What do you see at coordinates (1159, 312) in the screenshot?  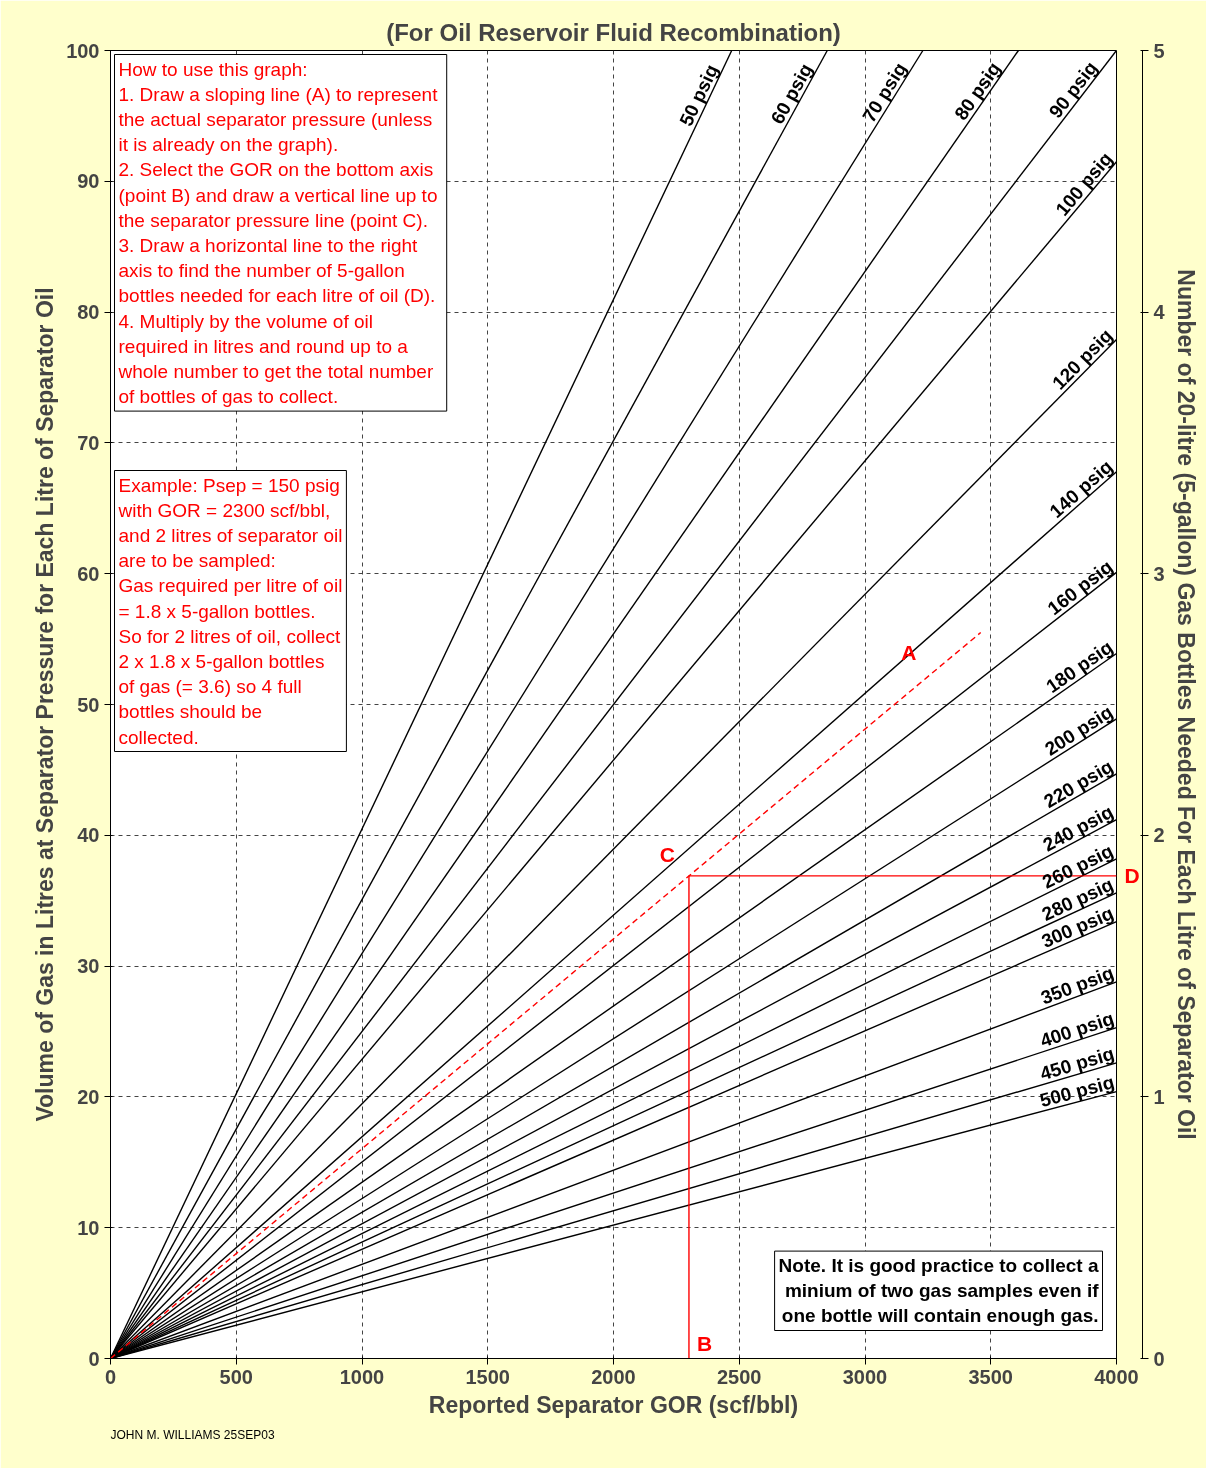 I see `y2-tick-label: 4` at bounding box center [1159, 312].